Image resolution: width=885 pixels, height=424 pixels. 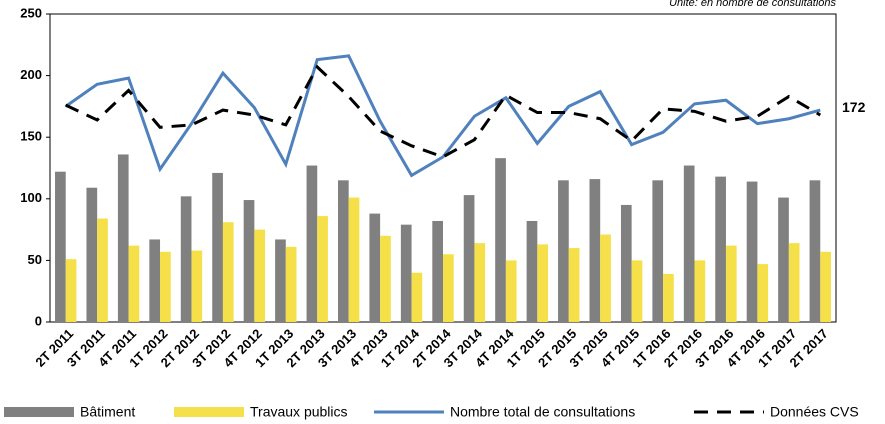 What do you see at coordinates (542, 412) in the screenshot?
I see `legend-label: Nombre total de consultations` at bounding box center [542, 412].